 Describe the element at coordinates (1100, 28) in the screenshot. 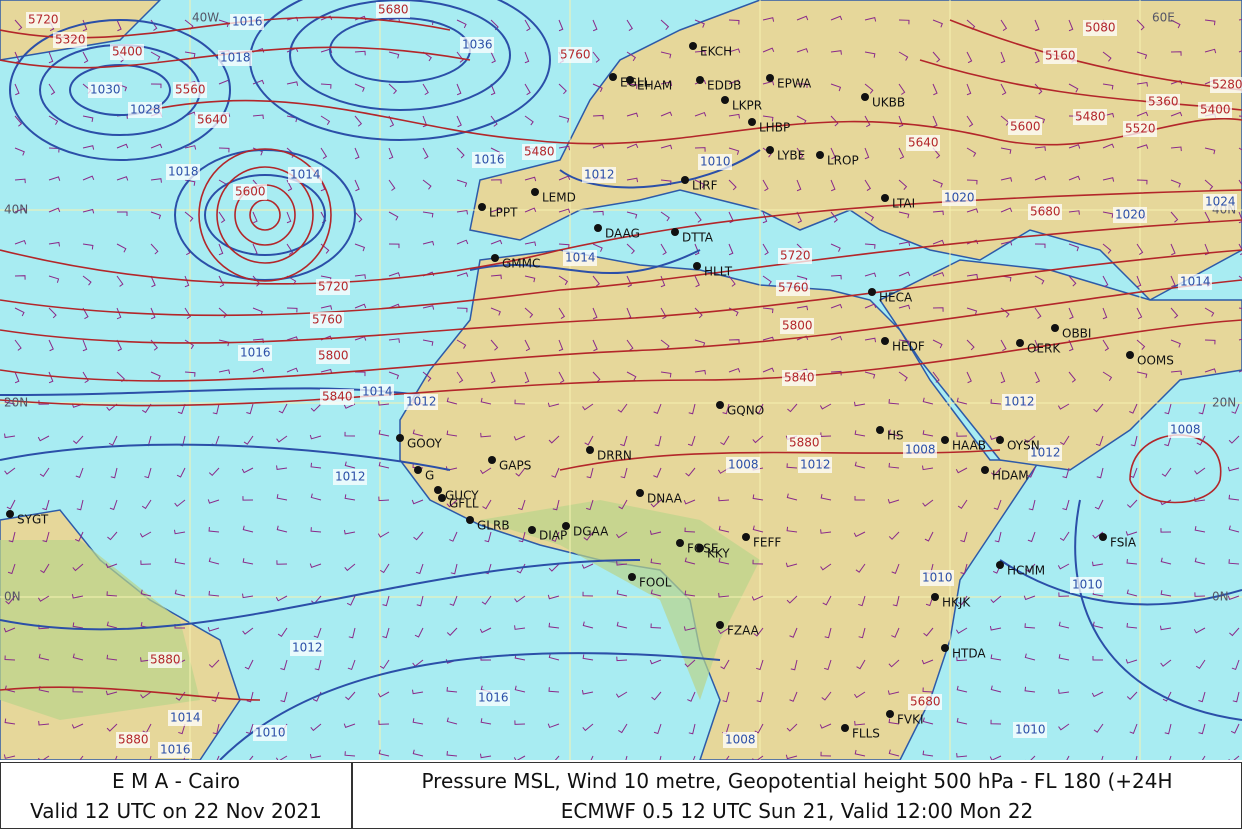

I see `height-label: 5080` at that location.